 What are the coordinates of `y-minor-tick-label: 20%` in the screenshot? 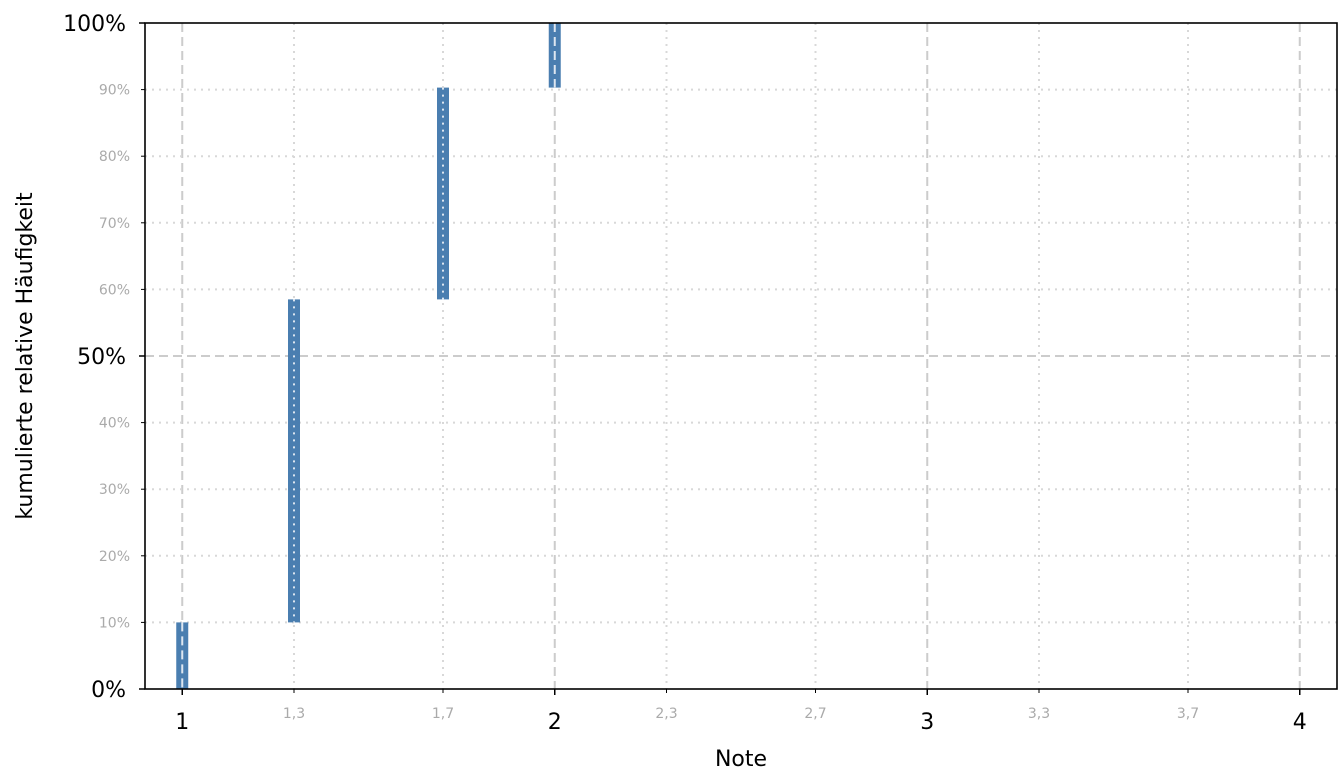 It's located at (114, 557).